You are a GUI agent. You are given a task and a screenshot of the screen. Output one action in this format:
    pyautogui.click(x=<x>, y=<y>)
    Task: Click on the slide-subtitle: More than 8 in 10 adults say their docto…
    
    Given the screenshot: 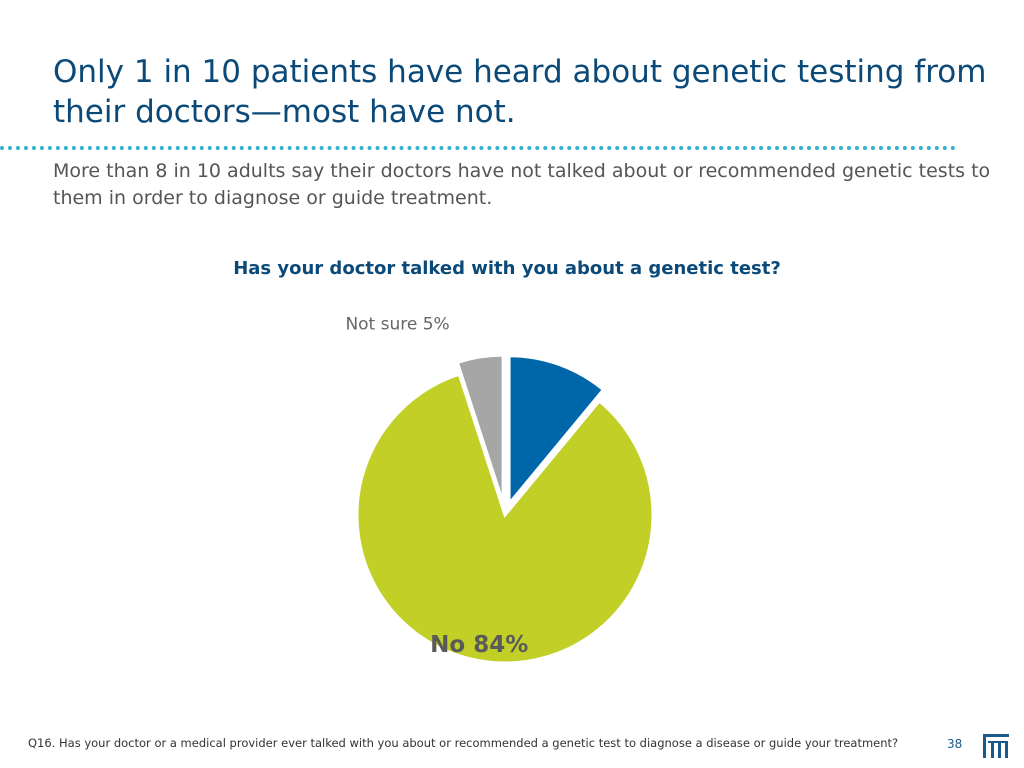 What is the action you would take?
    pyautogui.click(x=522, y=184)
    